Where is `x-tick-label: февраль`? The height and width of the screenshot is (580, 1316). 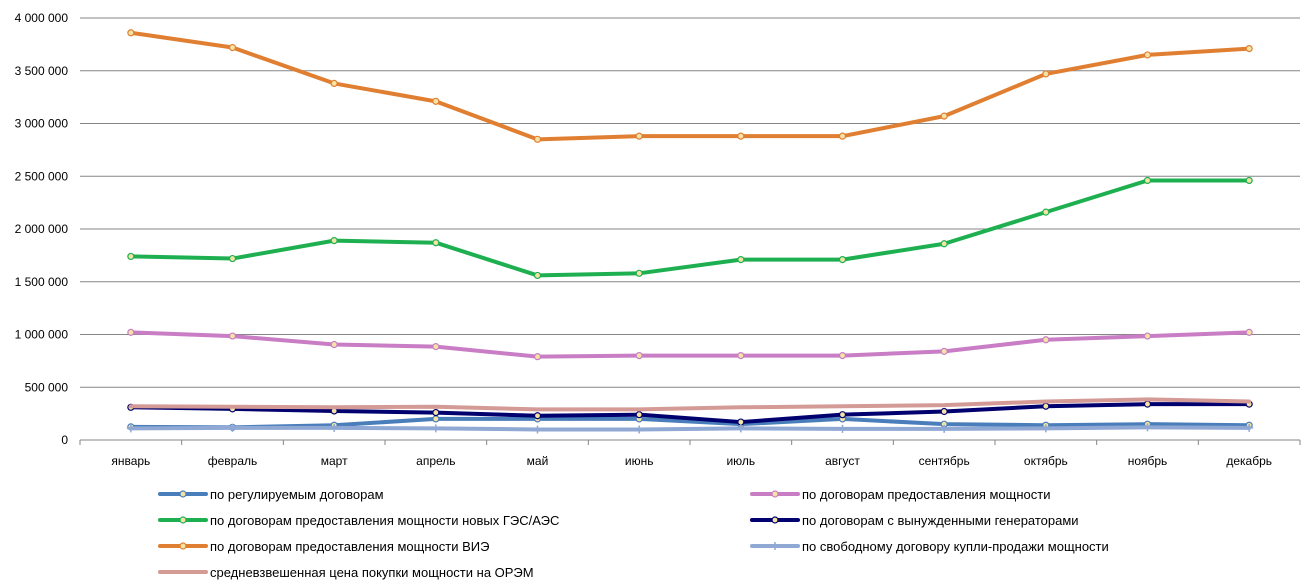 x-tick-label: февраль is located at coordinates (233, 461).